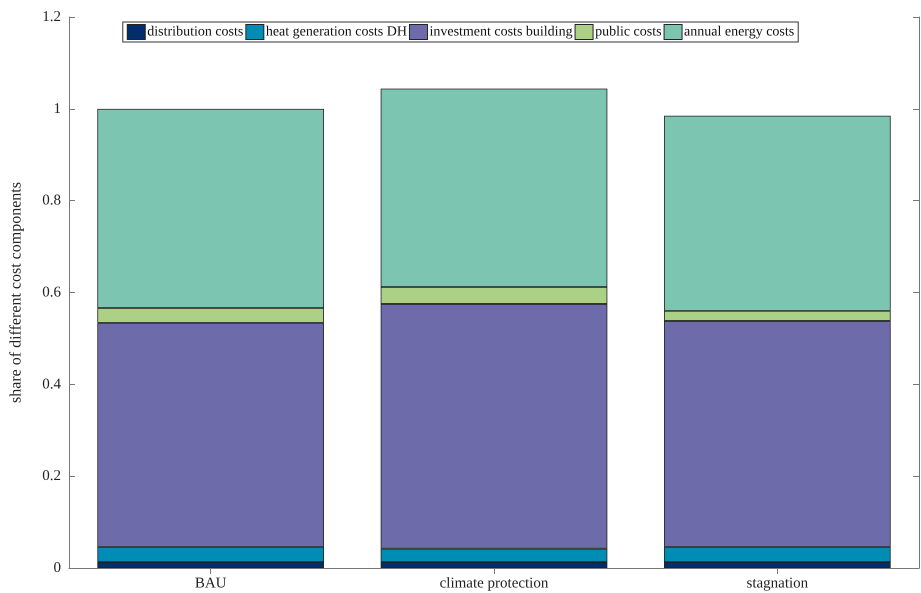 This screenshot has width=921, height=593. Describe the element at coordinates (628, 32) in the screenshot. I see `legend-label: public costs` at that location.